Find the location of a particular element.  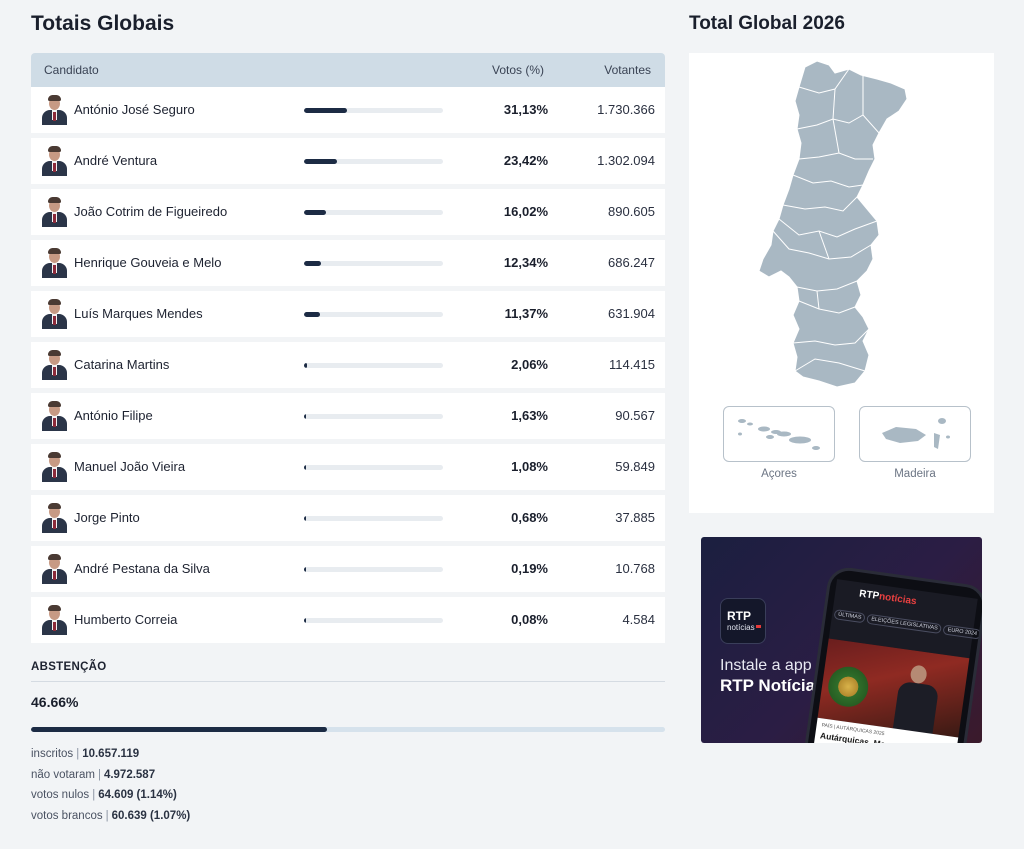

portugal-map-icon is located at coordinates (839, 224).